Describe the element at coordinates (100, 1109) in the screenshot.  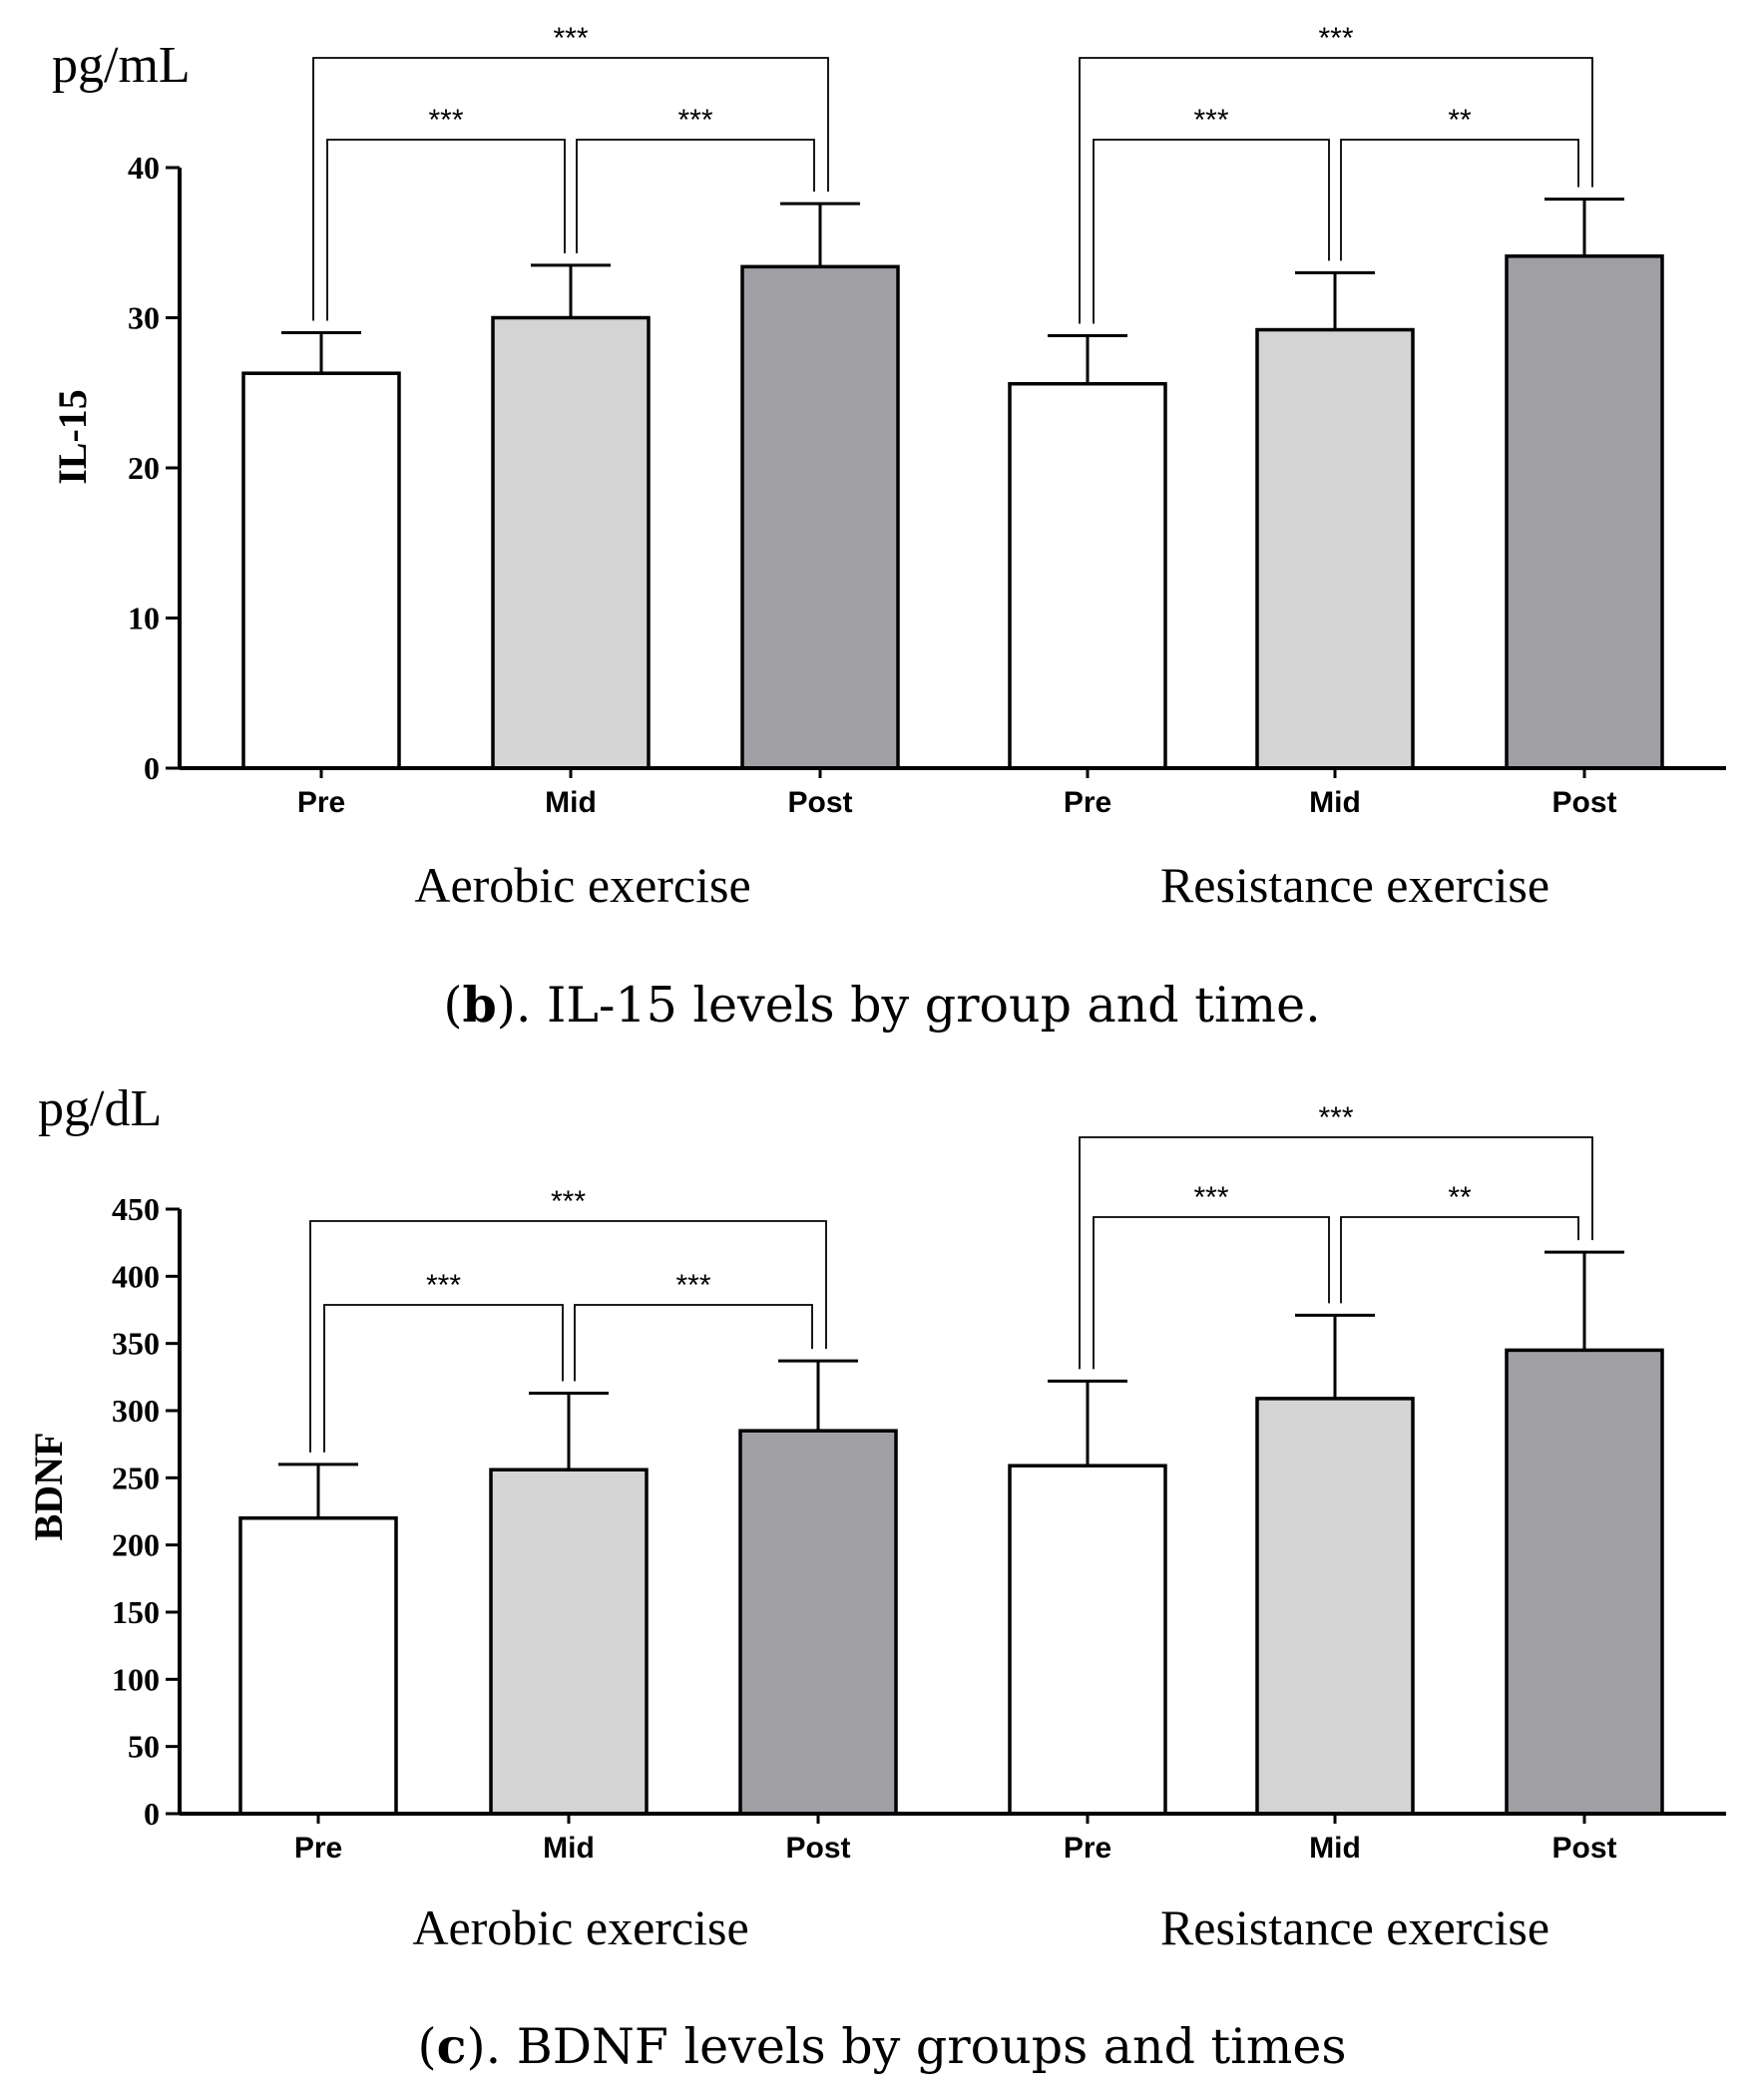
I see `unit-label: pg/dL` at that location.